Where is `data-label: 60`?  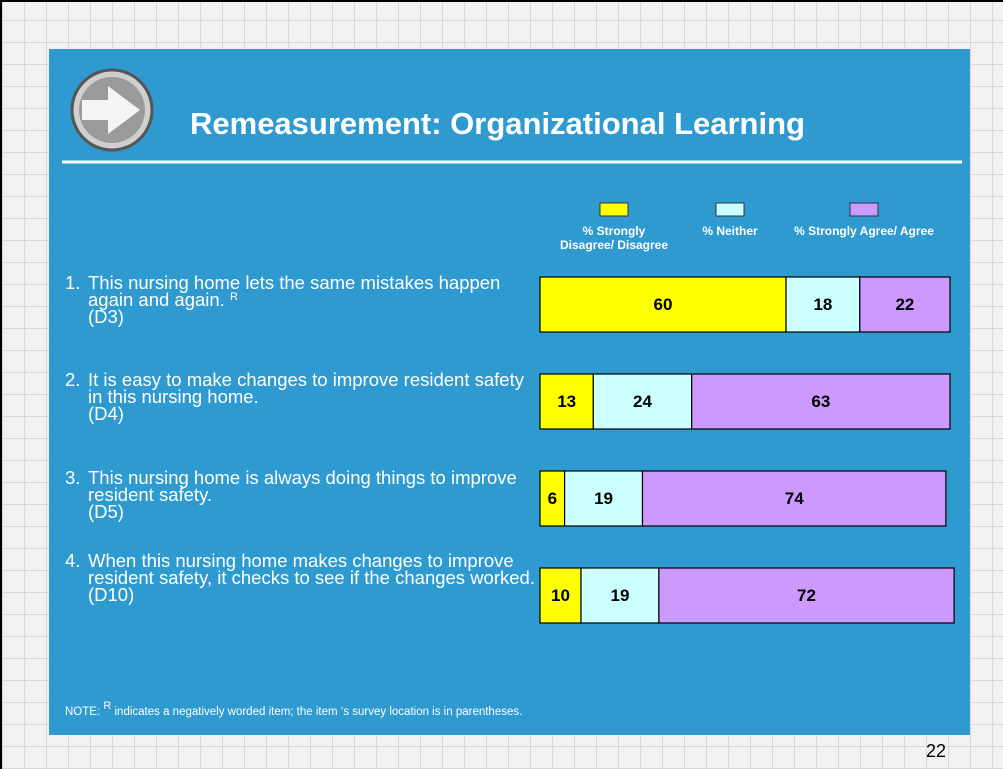
data-label: 60 is located at coordinates (663, 304).